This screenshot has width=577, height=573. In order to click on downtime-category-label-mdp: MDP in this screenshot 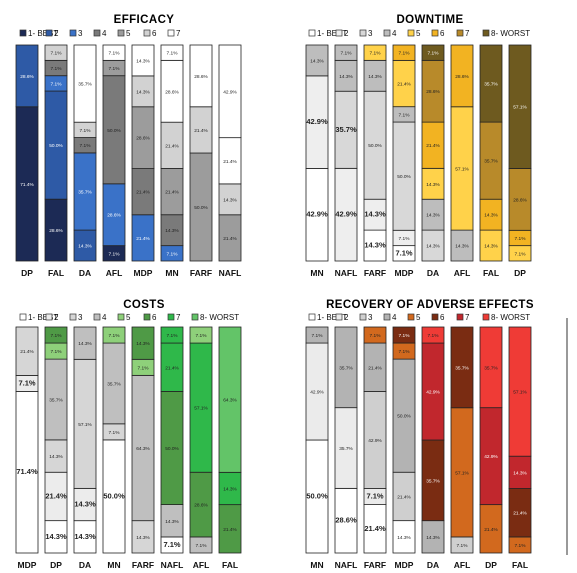, I will do `click(404, 273)`.